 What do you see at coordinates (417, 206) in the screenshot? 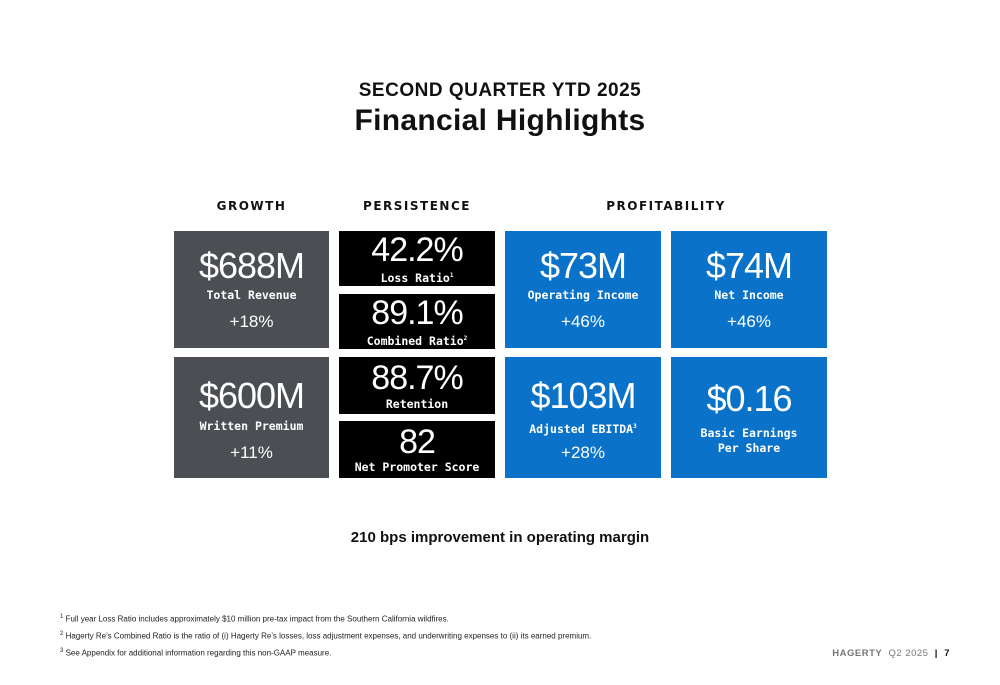
I see `column-label-persistence: PERSISTENCE` at bounding box center [417, 206].